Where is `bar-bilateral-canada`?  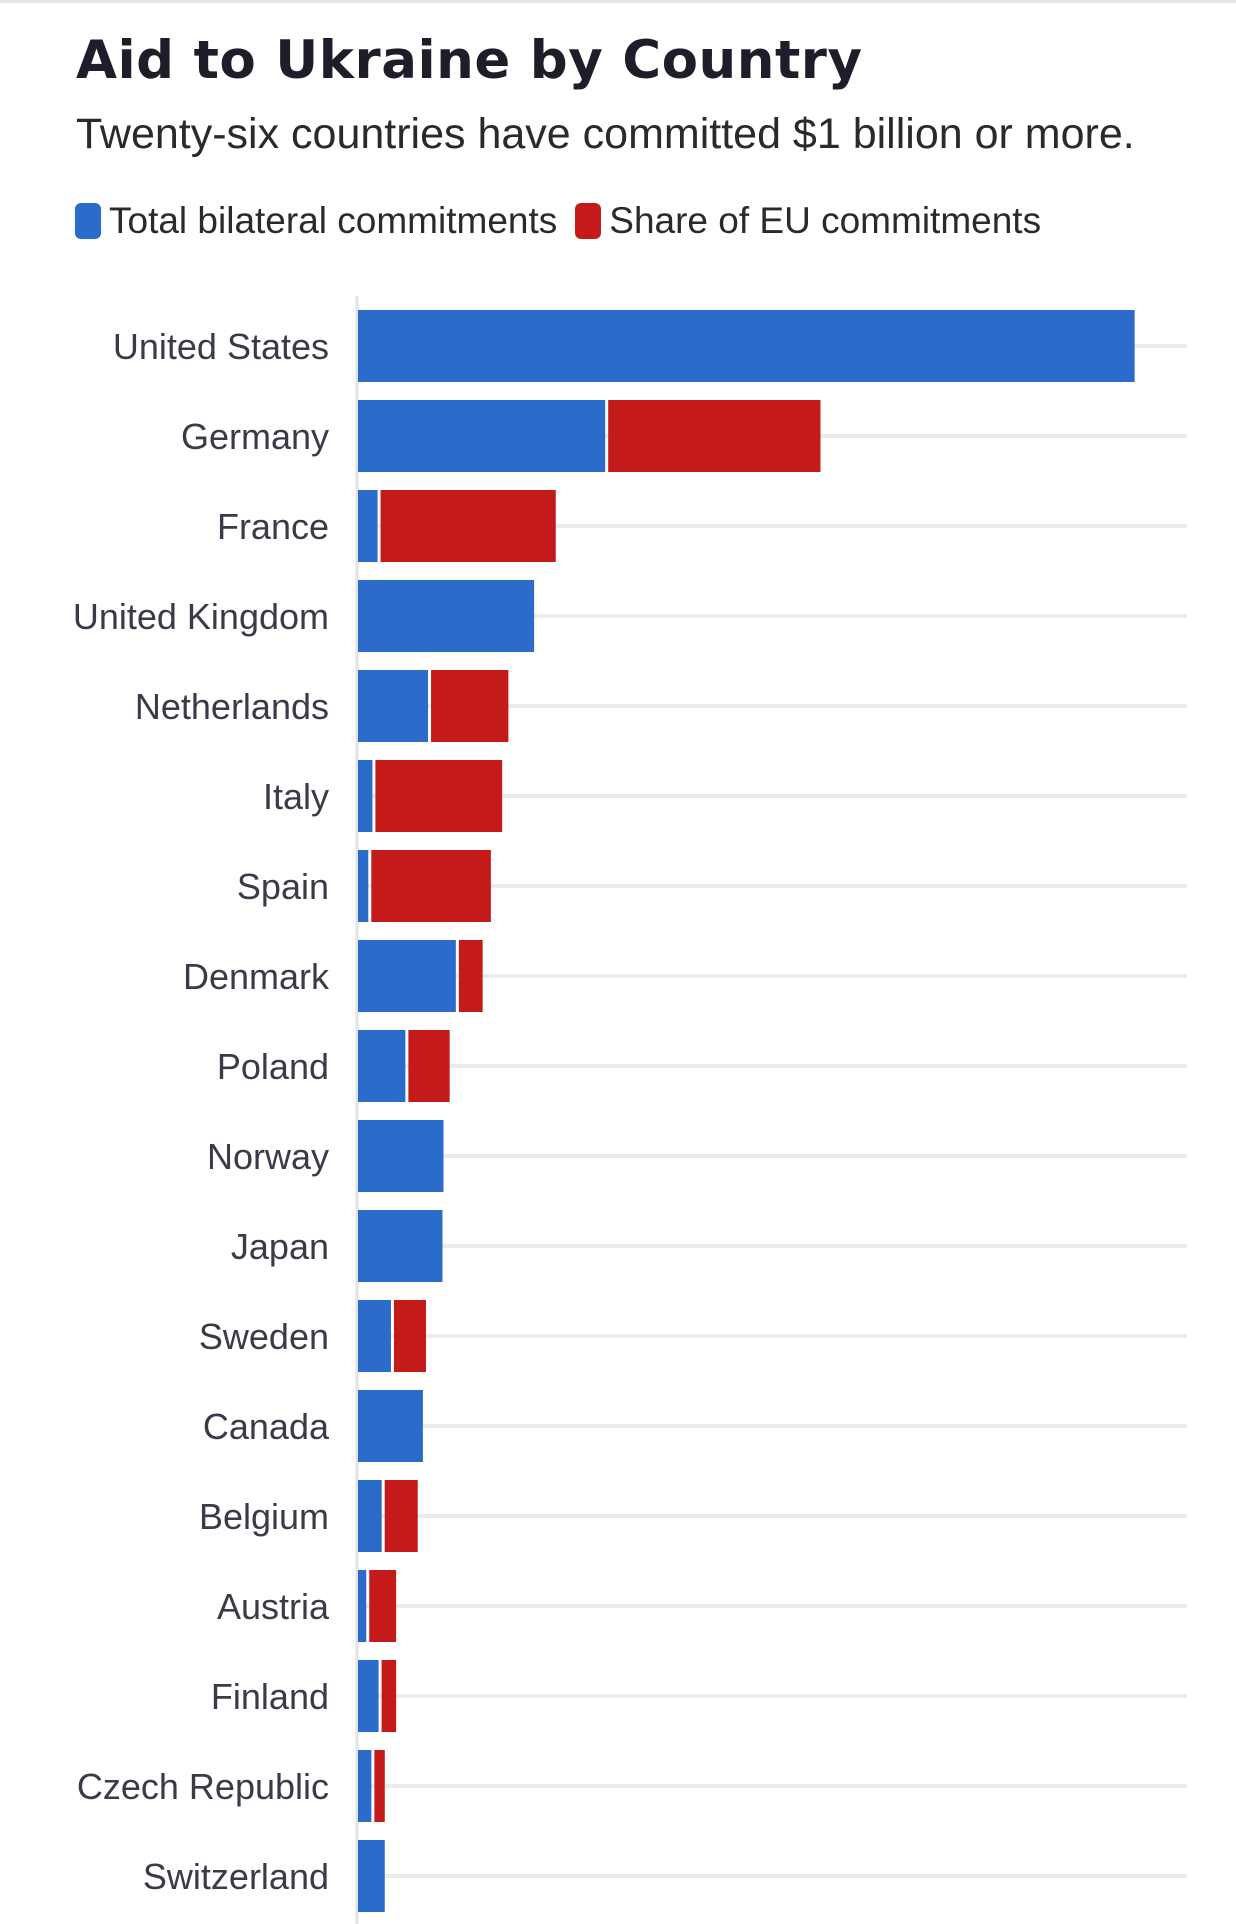 bar-bilateral-canada is located at coordinates (390, 1426).